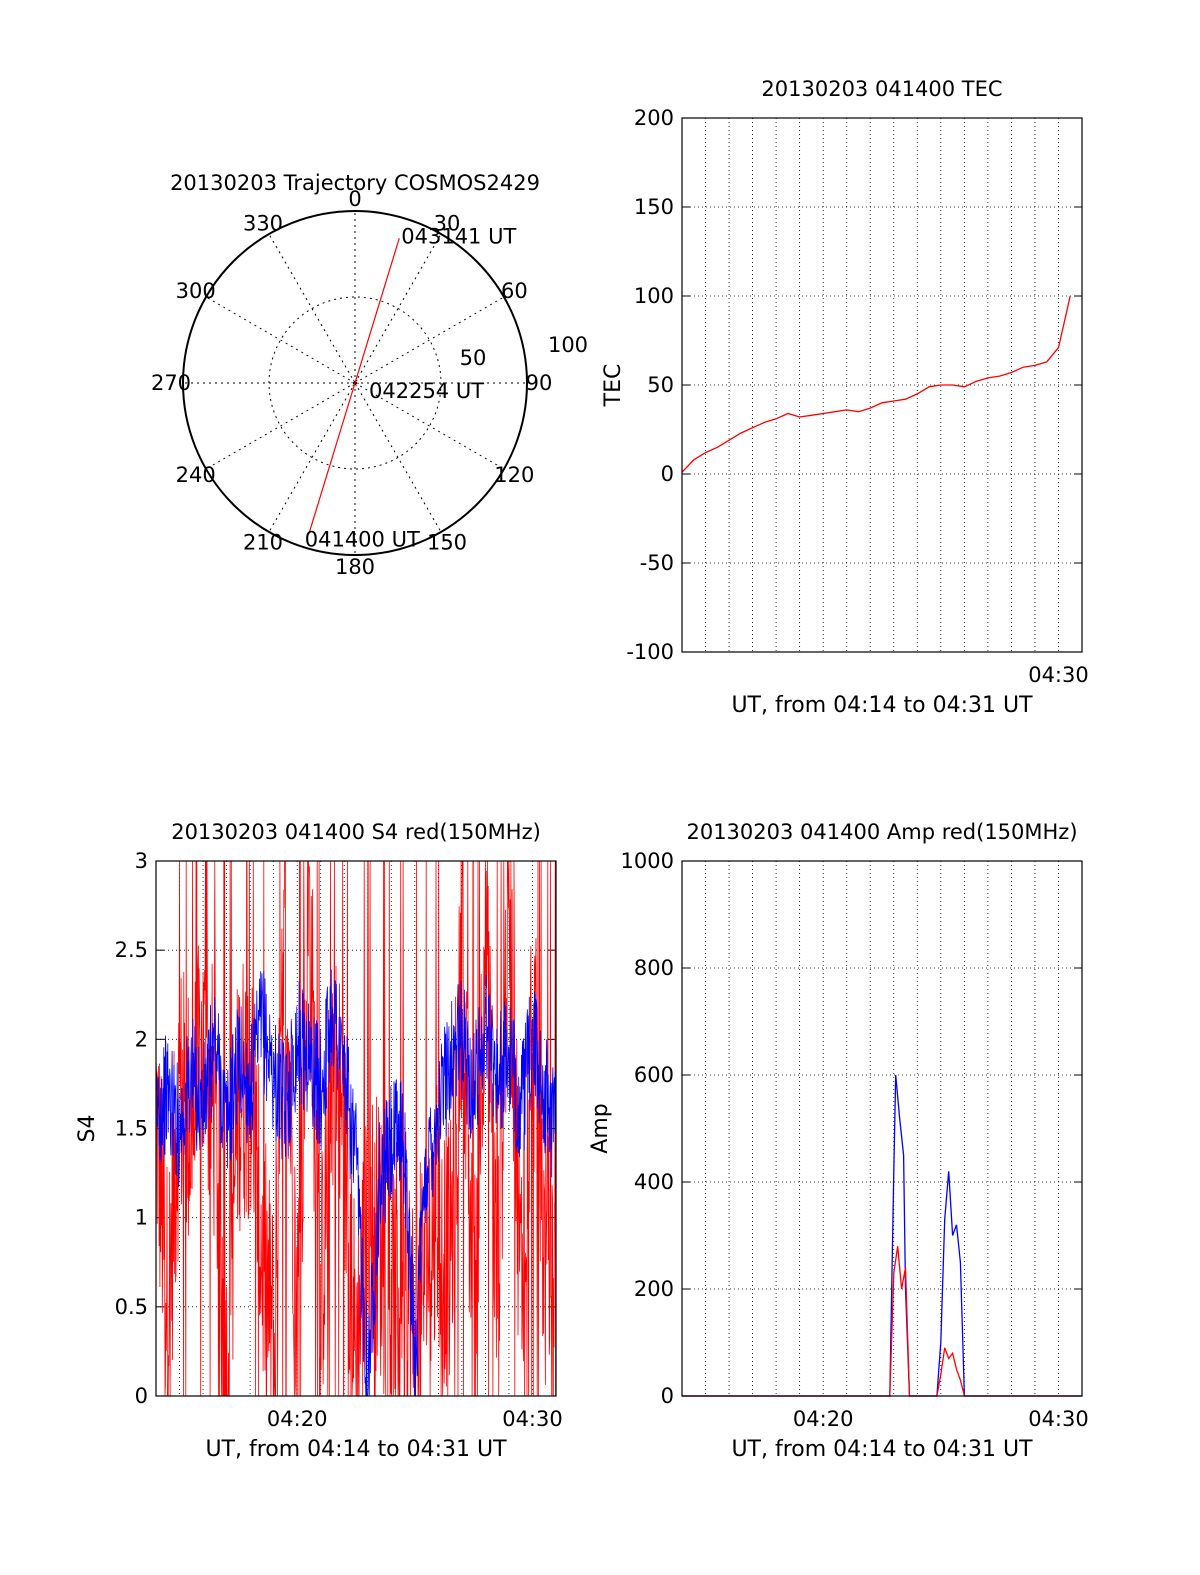  I want to click on y-axis-label: TEC, so click(613, 386).